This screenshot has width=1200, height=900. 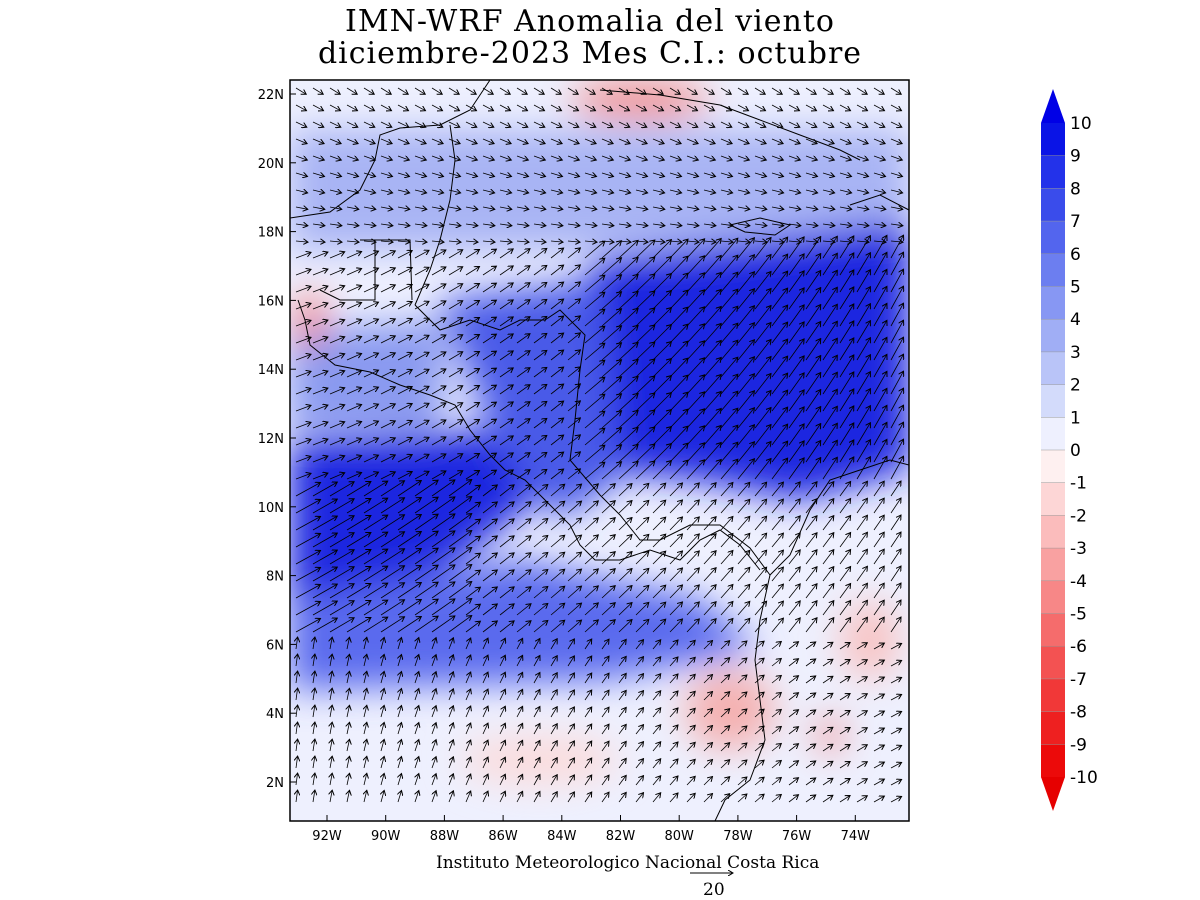 I want to click on lon-tick-label: 90W, so click(x=386, y=836).